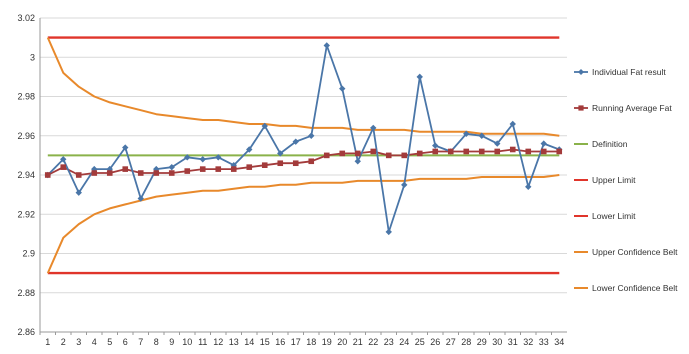 The width and height of the screenshot is (689, 354). I want to click on x-tick-label: 33, so click(544, 342).